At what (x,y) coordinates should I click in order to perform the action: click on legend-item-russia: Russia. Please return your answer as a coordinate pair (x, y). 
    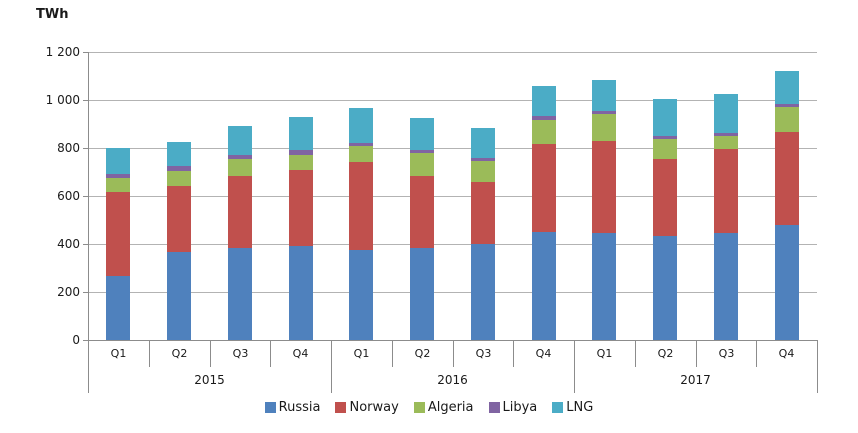
    Looking at the image, I should click on (292, 407).